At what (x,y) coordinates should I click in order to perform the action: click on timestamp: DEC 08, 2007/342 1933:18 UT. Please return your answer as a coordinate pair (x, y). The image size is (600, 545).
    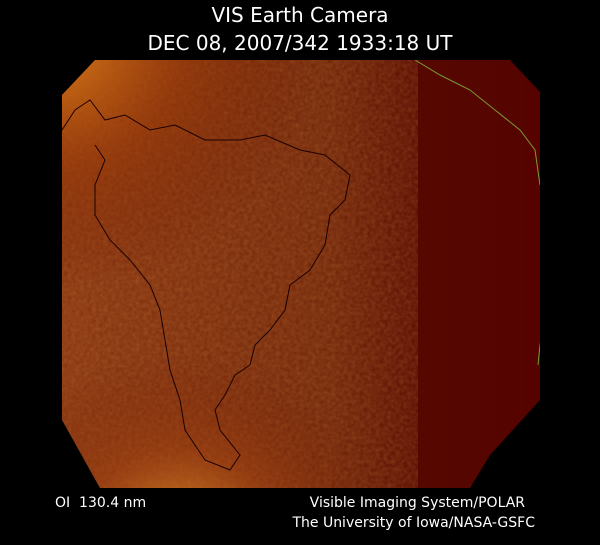
    Looking at the image, I should click on (301, 43).